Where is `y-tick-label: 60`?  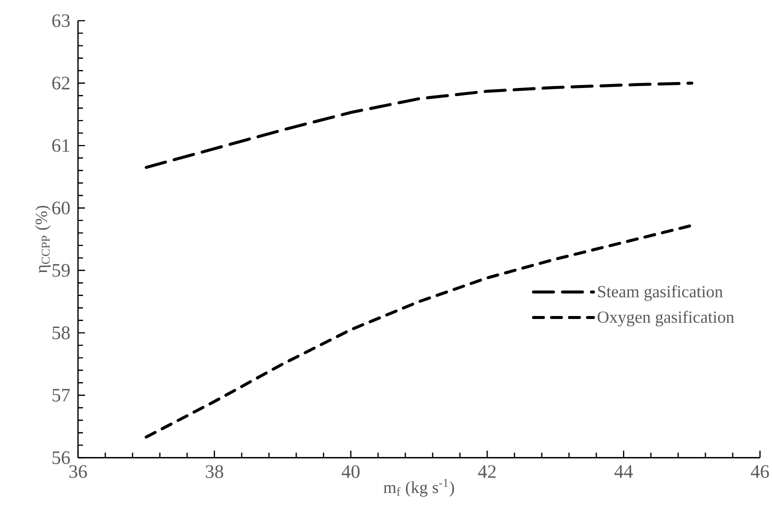
y-tick-label: 60 is located at coordinates (61, 208).